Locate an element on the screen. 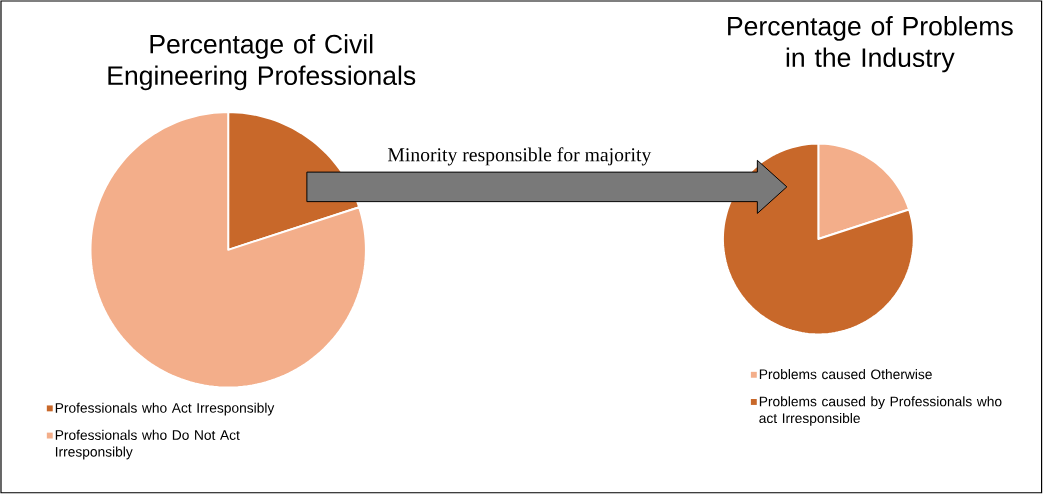  text: Minority responsible for majority is located at coordinates (519, 156).